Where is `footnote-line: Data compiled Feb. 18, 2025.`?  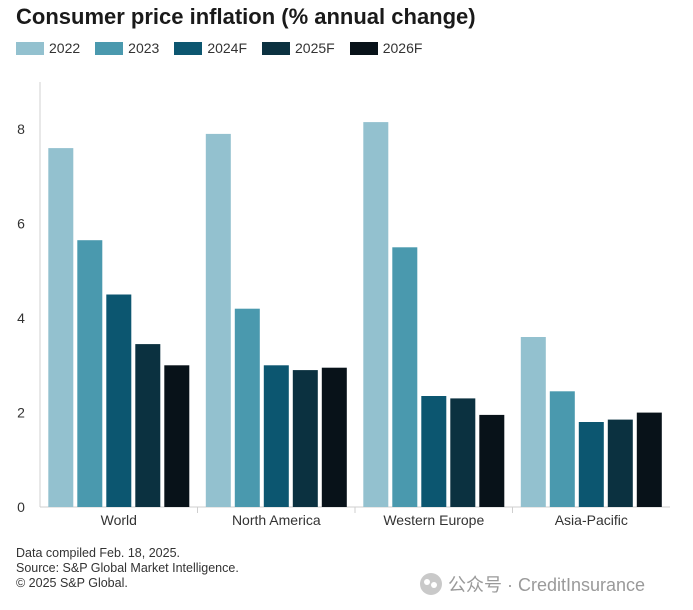
footnote-line: Data compiled Feb. 18, 2025. is located at coordinates (98, 553).